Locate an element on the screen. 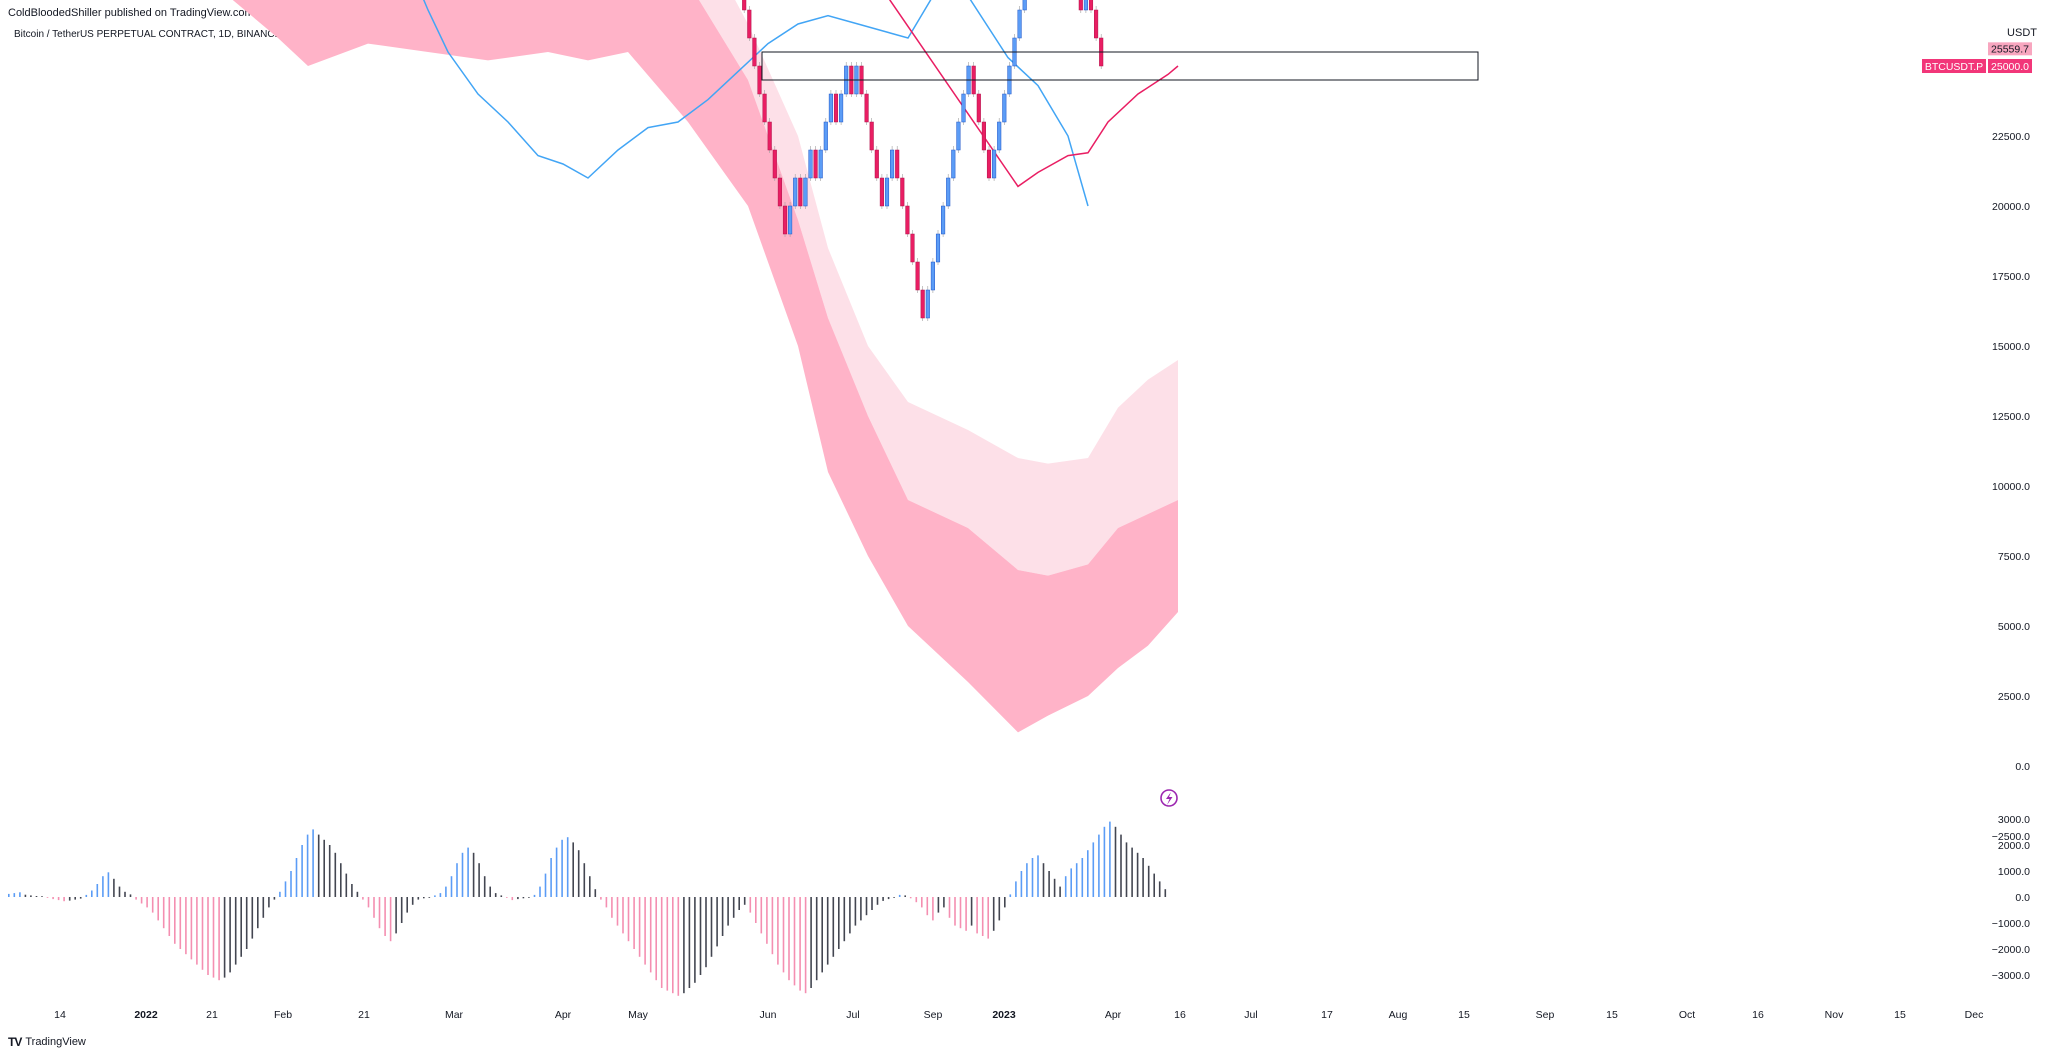 The image size is (2048, 1055). x-tick-label: Sep is located at coordinates (933, 1015).